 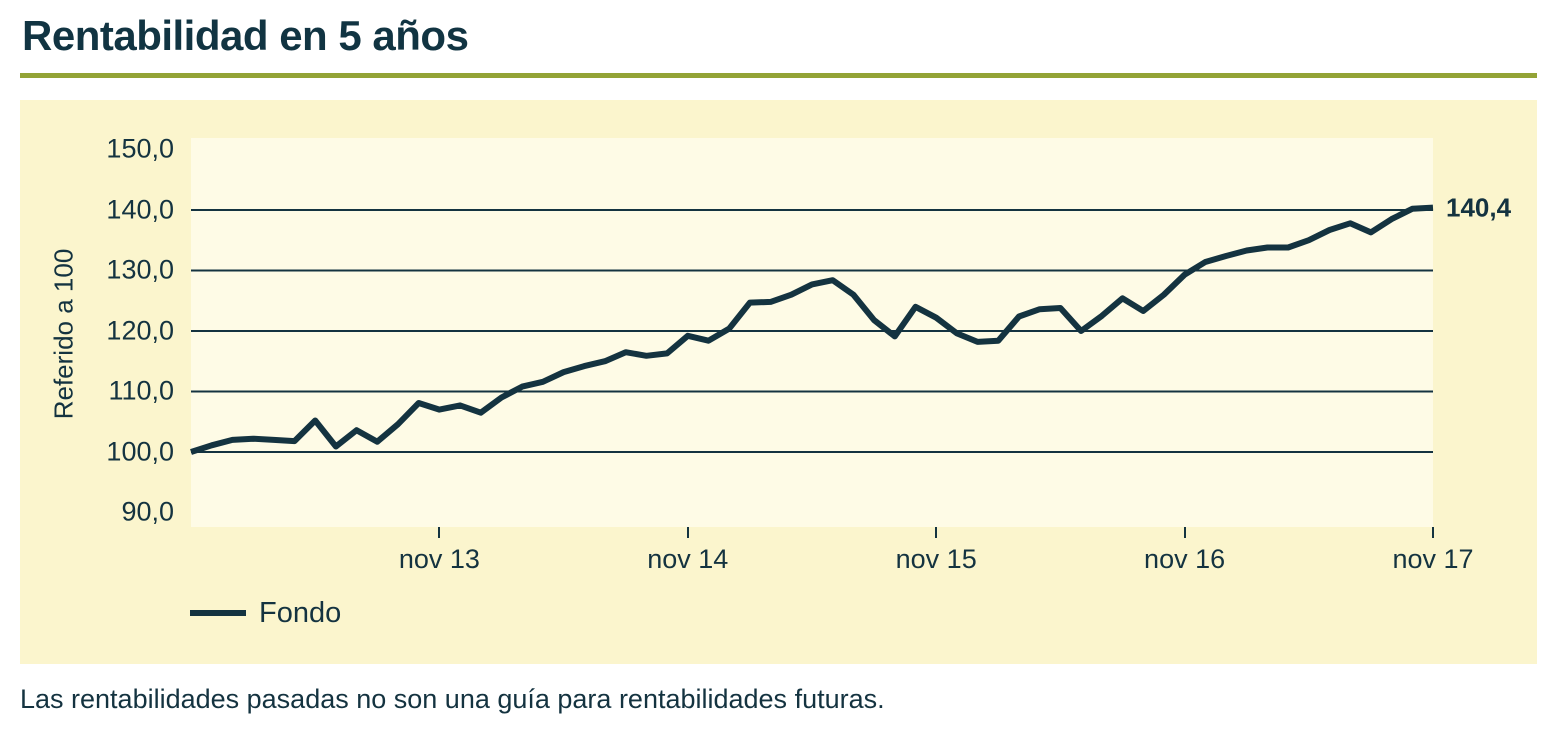 I want to click on x-tick-label-nov-17: nov 17, so click(x=1433, y=559).